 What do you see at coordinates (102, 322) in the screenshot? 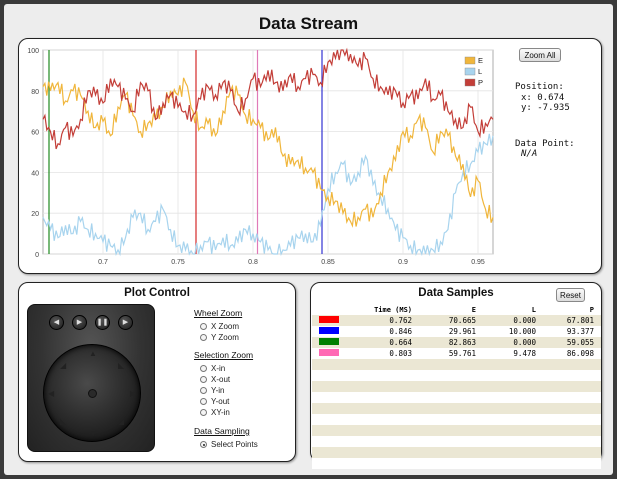
I see `pause-icon: ❚❚` at bounding box center [102, 322].